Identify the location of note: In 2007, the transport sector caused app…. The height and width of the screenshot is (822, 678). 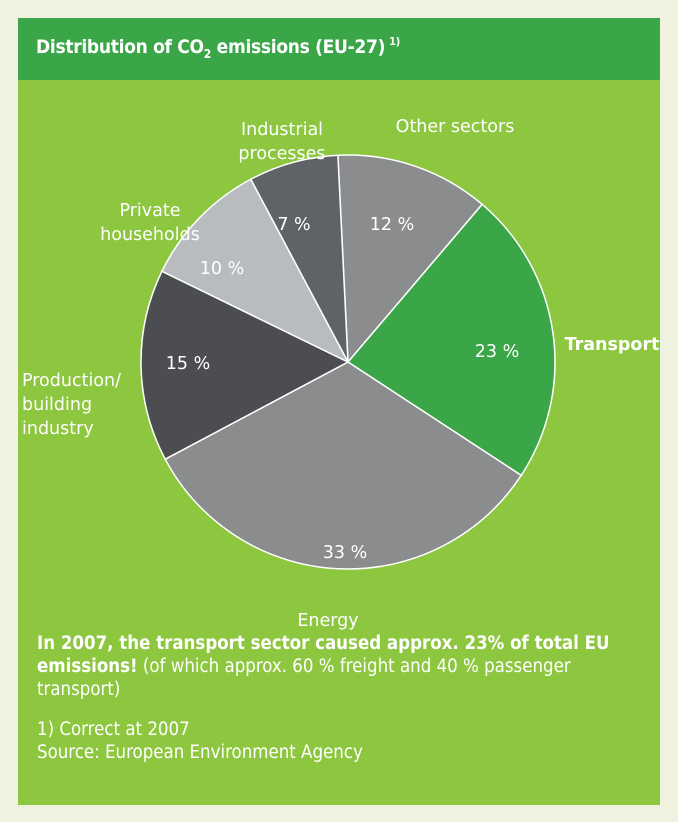
(342, 666).